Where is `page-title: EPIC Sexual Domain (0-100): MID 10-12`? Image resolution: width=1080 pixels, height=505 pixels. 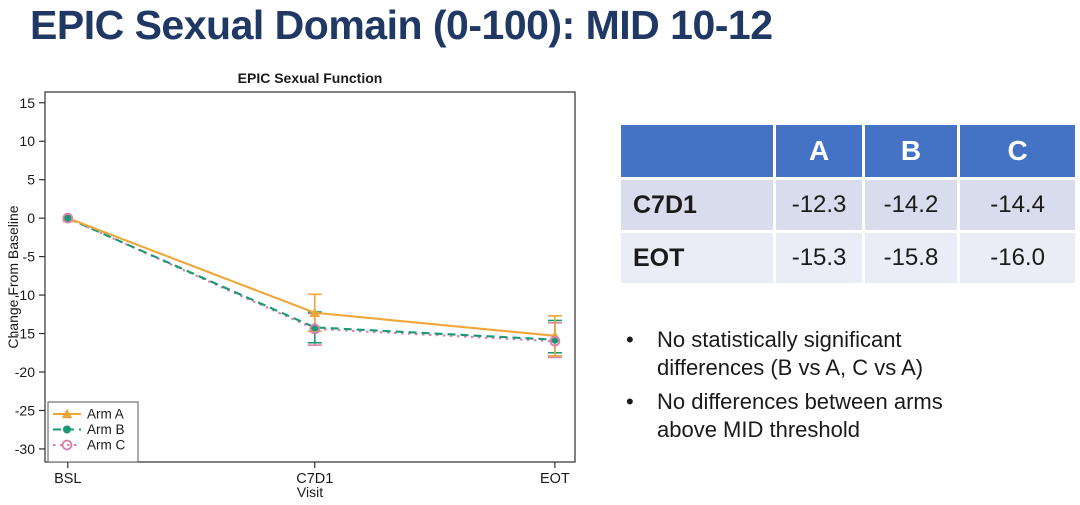
page-title: EPIC Sexual Domain (0-100): MID 10-12 is located at coordinates (401, 25).